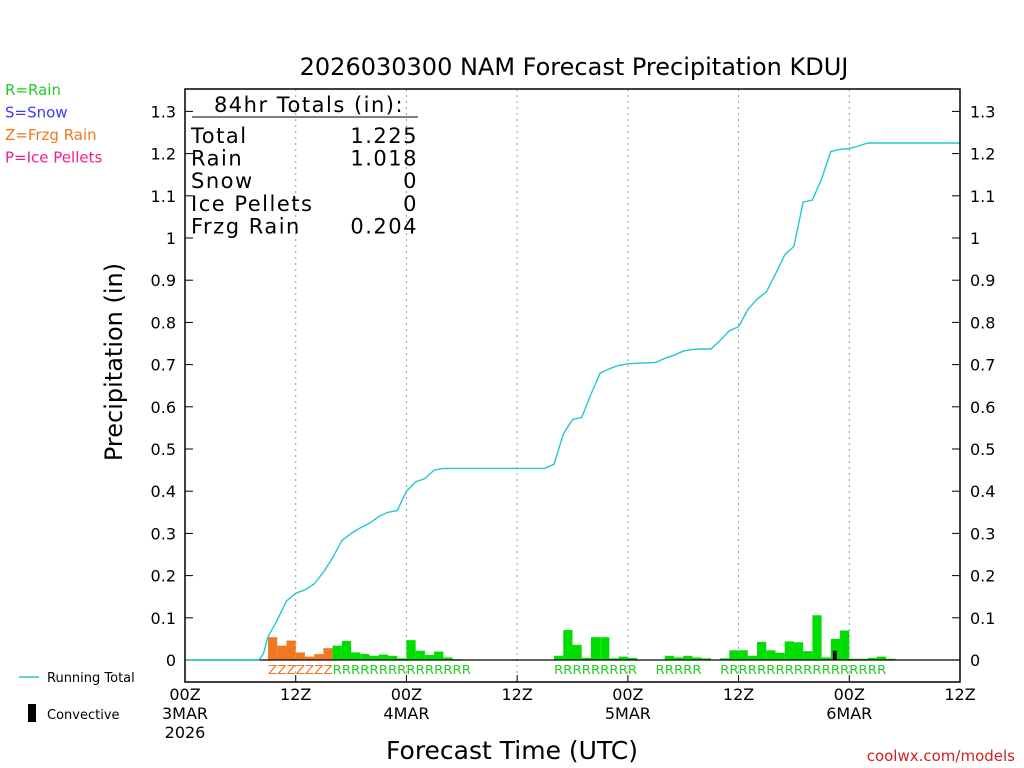  Describe the element at coordinates (595, 670) in the screenshot. I see `precip-type-string: RRRRRRRRR` at that location.